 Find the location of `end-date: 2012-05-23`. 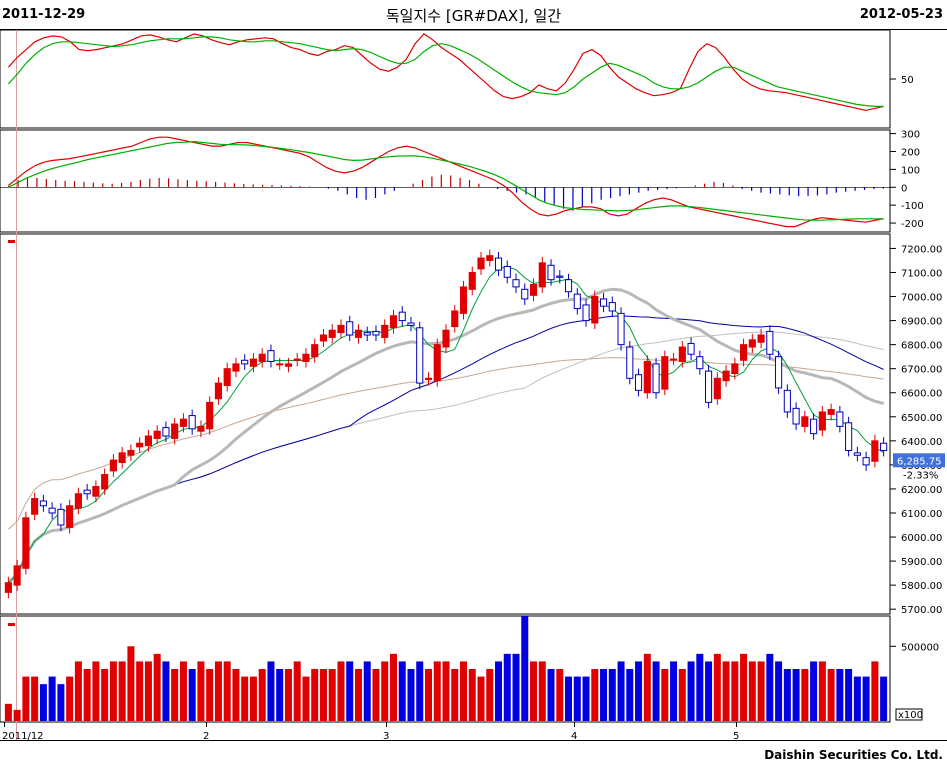

end-date: 2012-05-23 is located at coordinates (901, 14).